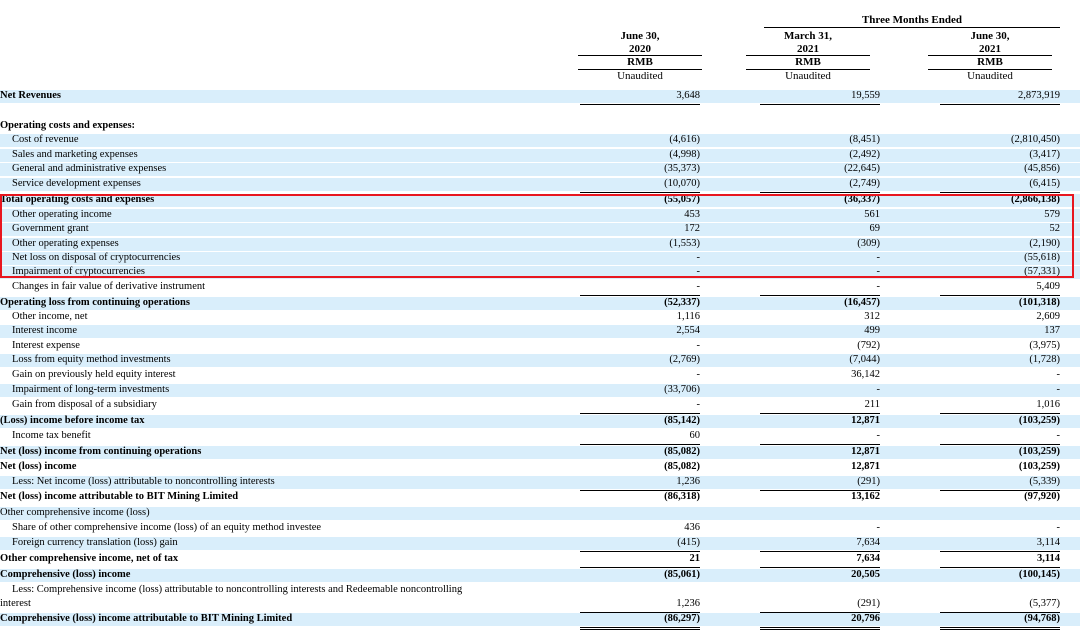 The width and height of the screenshot is (1080, 640). Describe the element at coordinates (864, 154) in the screenshot. I see `cell-2021q1: (2,492)` at that location.